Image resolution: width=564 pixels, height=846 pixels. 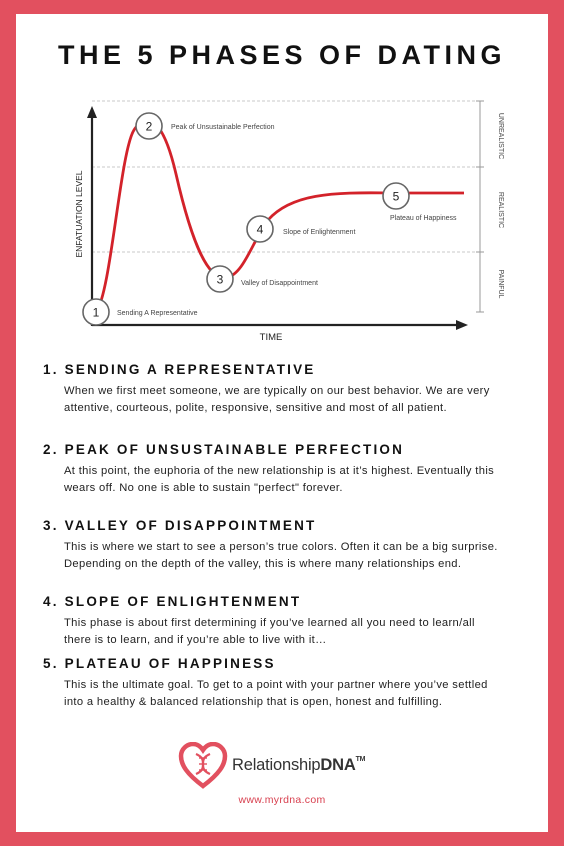 I want to click on phase-point-5: 5, so click(x=396, y=196).